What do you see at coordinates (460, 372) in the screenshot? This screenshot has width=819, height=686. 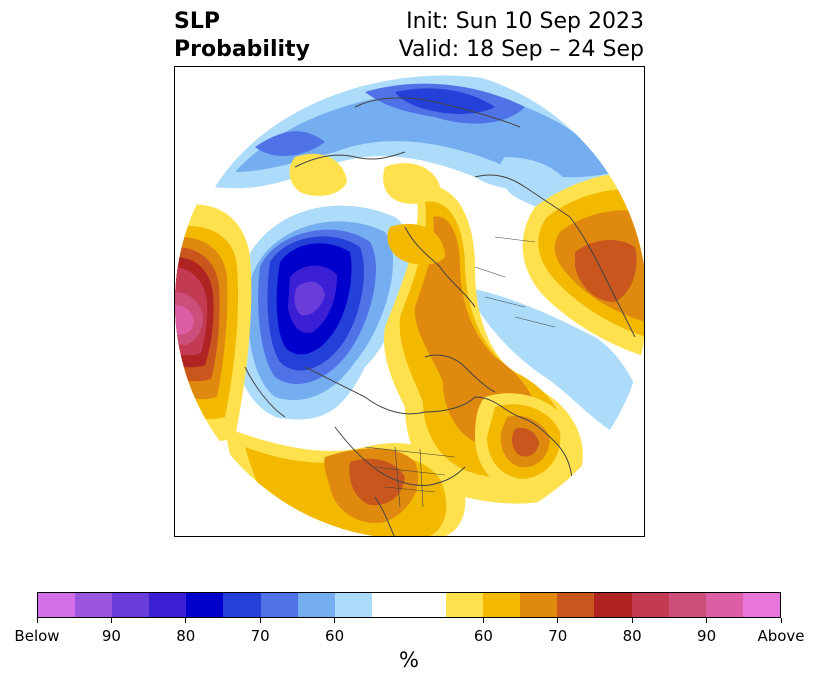 I see `borders` at bounding box center [460, 372].